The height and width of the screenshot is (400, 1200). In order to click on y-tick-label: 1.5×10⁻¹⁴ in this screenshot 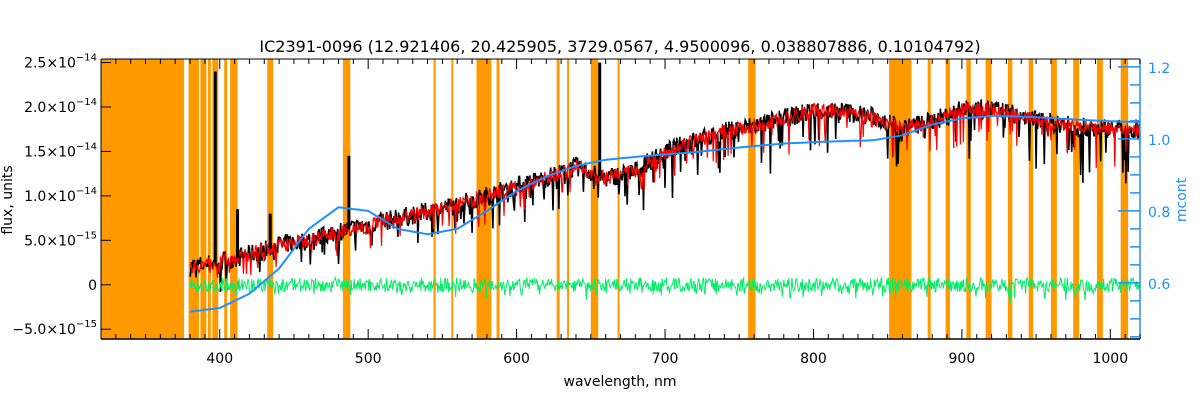, I will do `click(60, 150)`.